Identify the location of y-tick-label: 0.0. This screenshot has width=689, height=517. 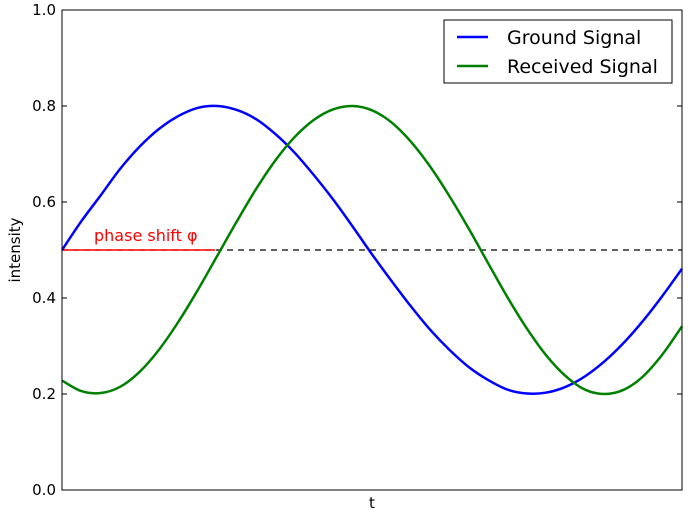
(44, 490).